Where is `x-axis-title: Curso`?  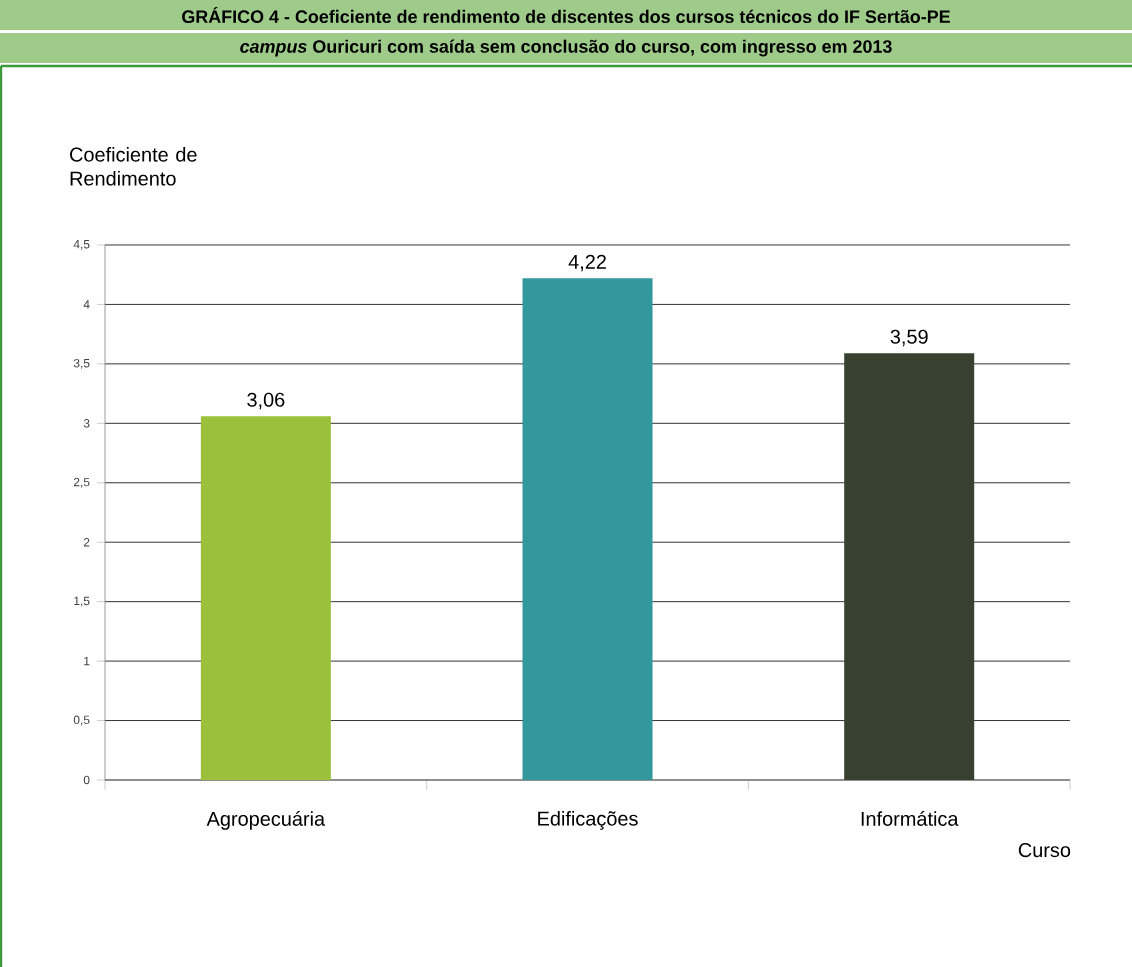
x-axis-title: Curso is located at coordinates (1044, 850).